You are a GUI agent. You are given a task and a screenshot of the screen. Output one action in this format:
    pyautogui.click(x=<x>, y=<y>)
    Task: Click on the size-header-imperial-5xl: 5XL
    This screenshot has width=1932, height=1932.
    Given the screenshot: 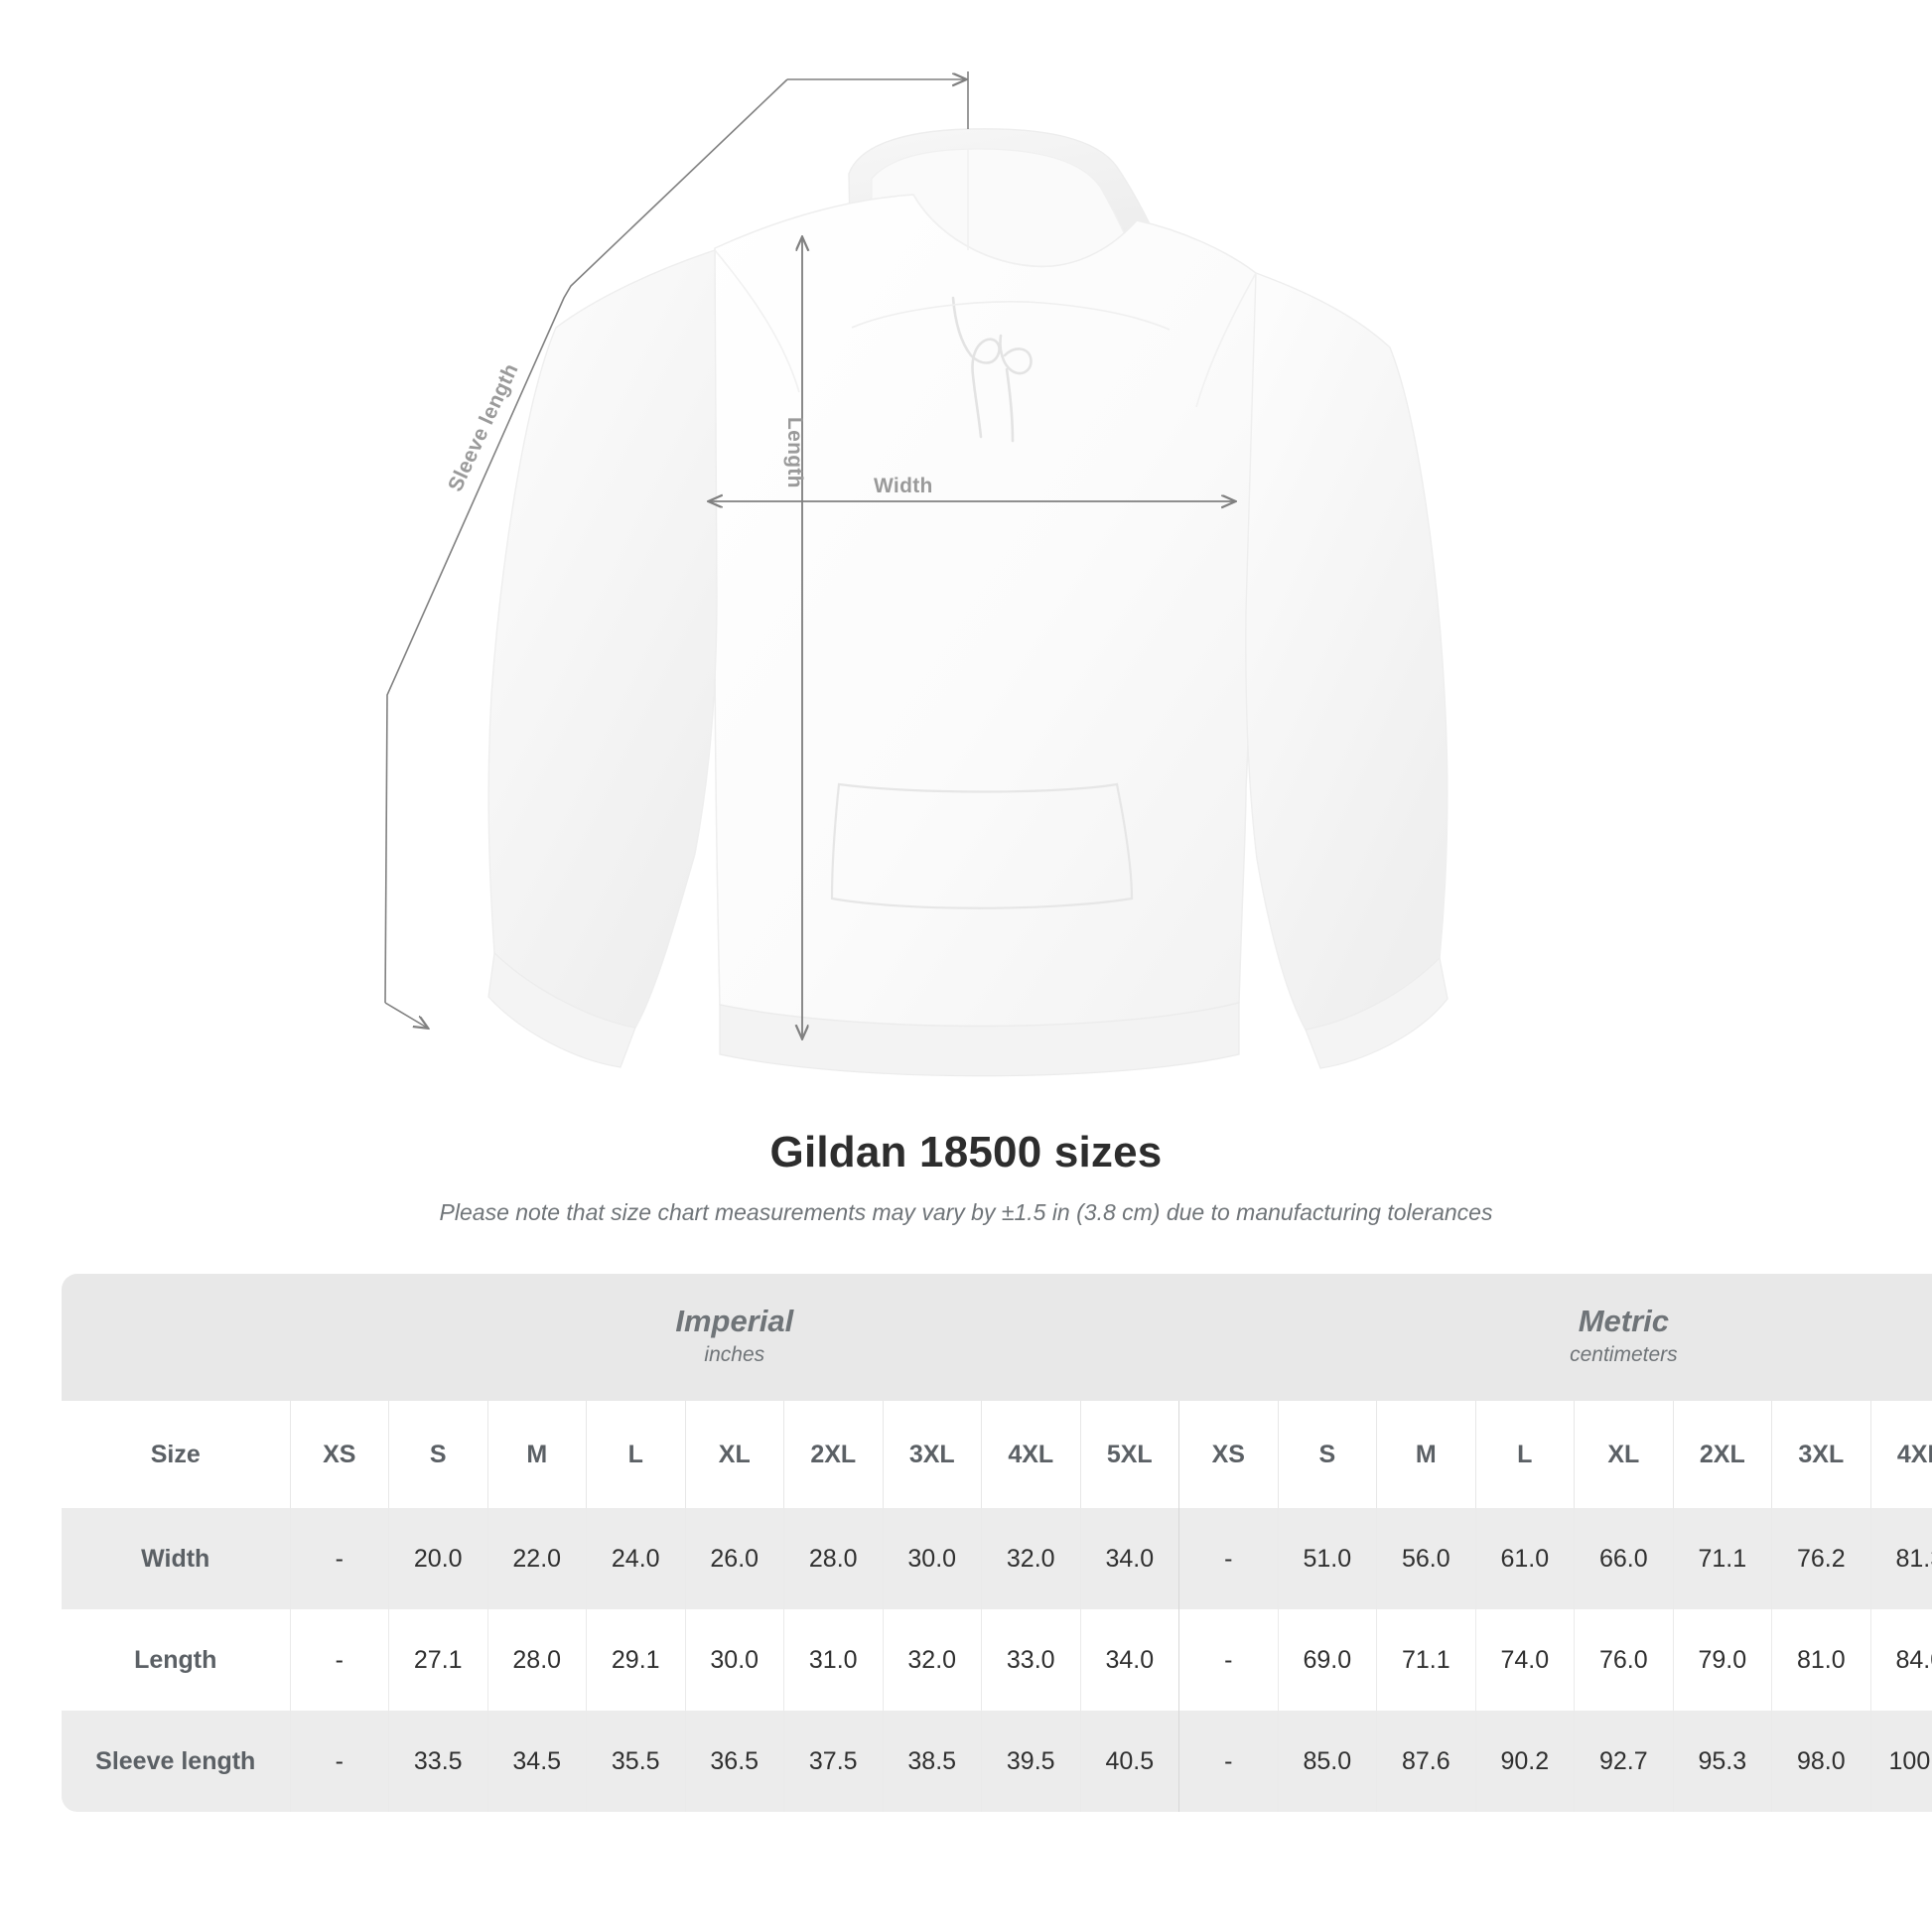 What is the action you would take?
    pyautogui.click(x=1129, y=1454)
    